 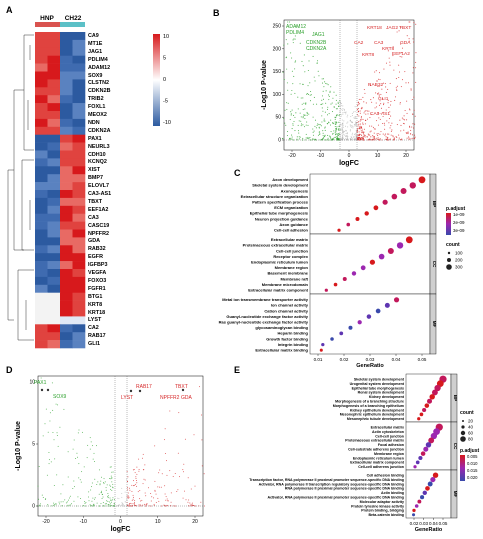 What do you see at coordinates (420, 458) in the screenshot?
I see `dotplot-dot` at bounding box center [420, 458].